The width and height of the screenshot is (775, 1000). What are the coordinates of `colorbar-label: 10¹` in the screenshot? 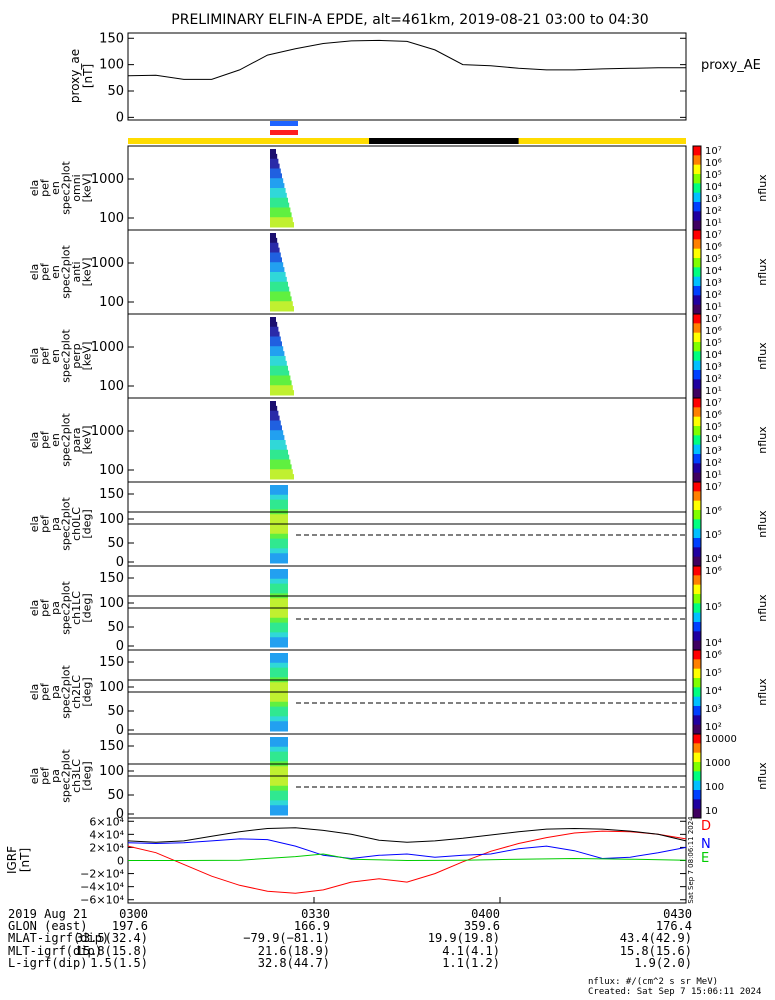 It's located at (713, 475).